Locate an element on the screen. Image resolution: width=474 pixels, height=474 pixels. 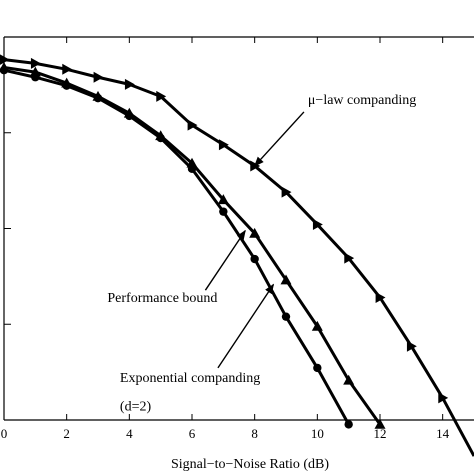
annotation-mulaw: μ−law companding is located at coordinates (362, 100).